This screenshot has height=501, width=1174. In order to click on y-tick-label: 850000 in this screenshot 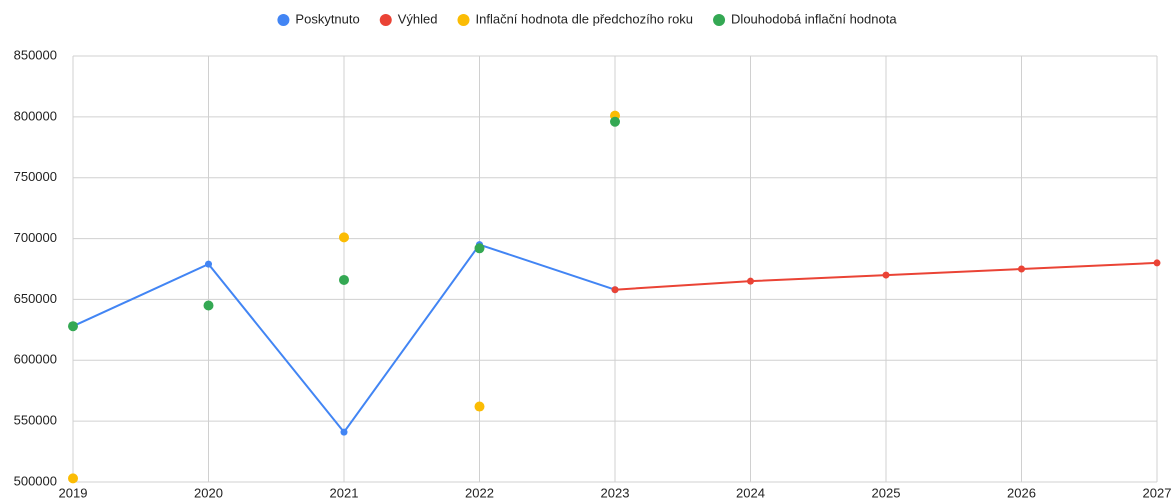, I will do `click(35, 54)`.